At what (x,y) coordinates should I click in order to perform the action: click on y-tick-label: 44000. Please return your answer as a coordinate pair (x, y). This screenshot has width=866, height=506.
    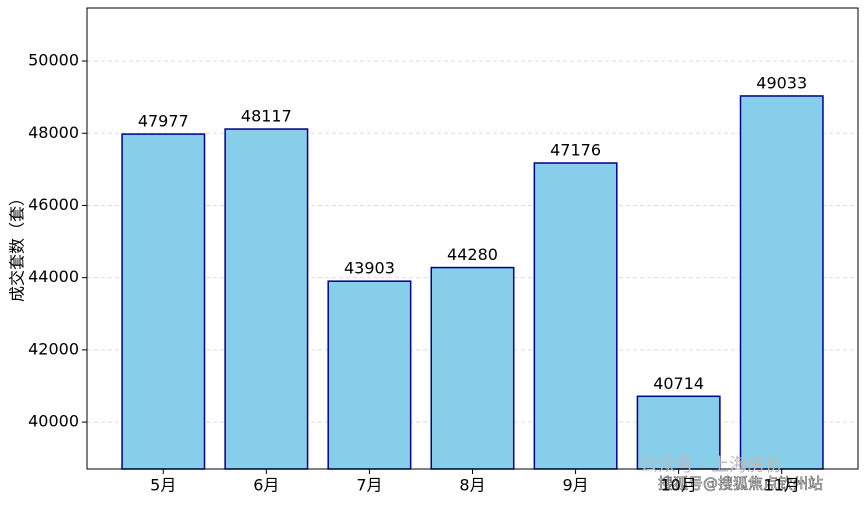
    Looking at the image, I should click on (53, 276).